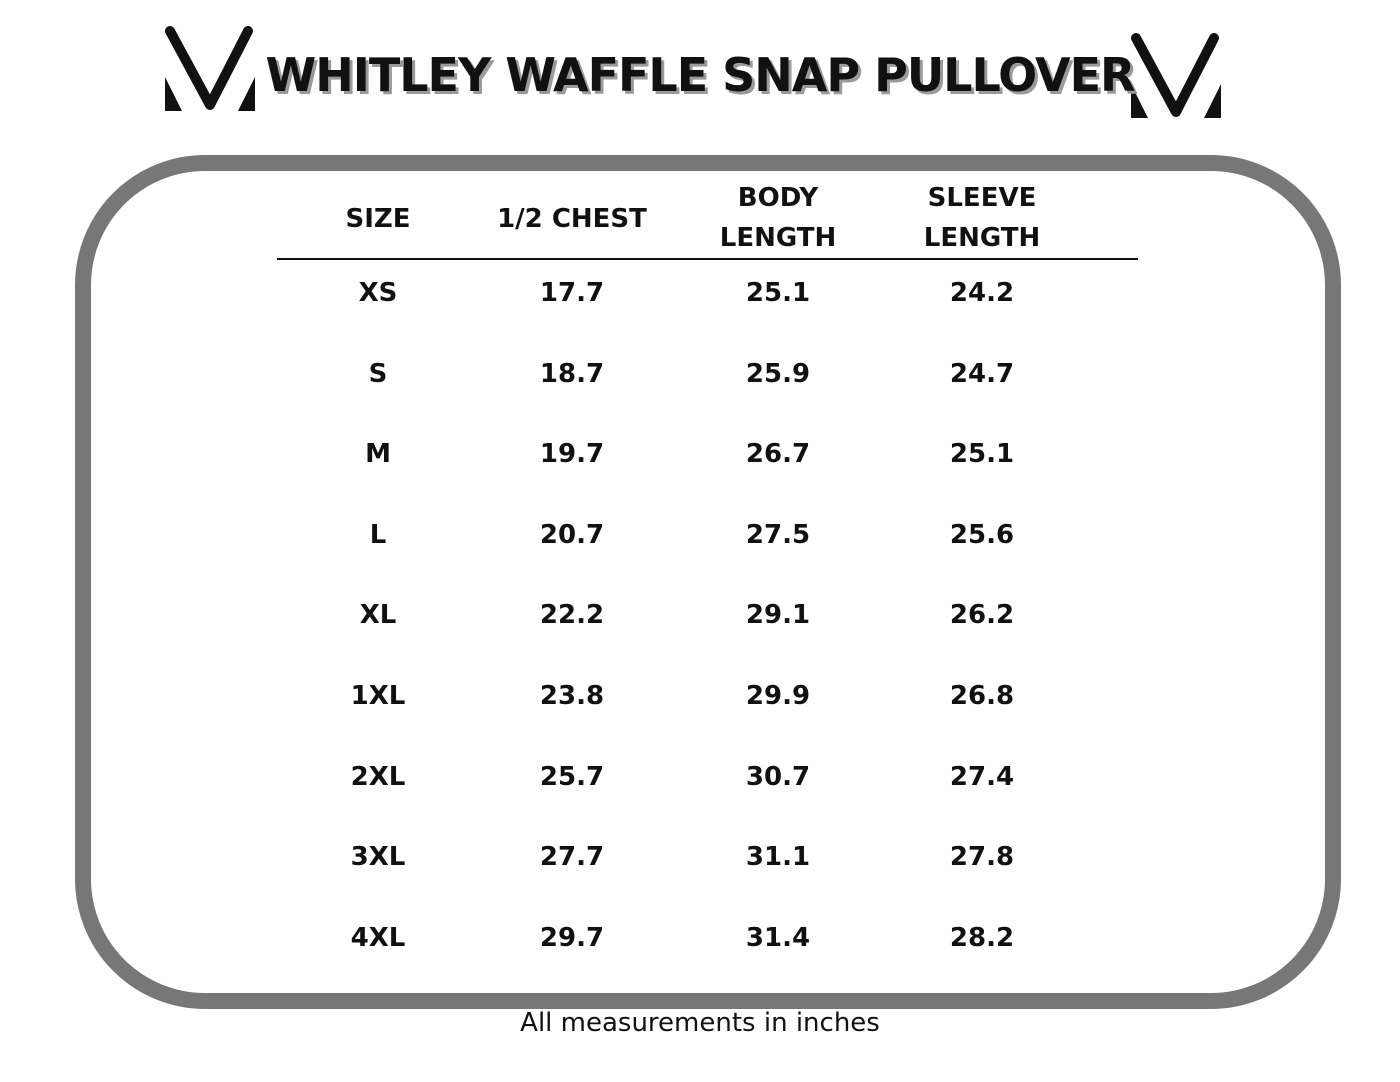 This screenshot has width=1400, height=1082. I want to click on size-label: L, so click(378, 534).